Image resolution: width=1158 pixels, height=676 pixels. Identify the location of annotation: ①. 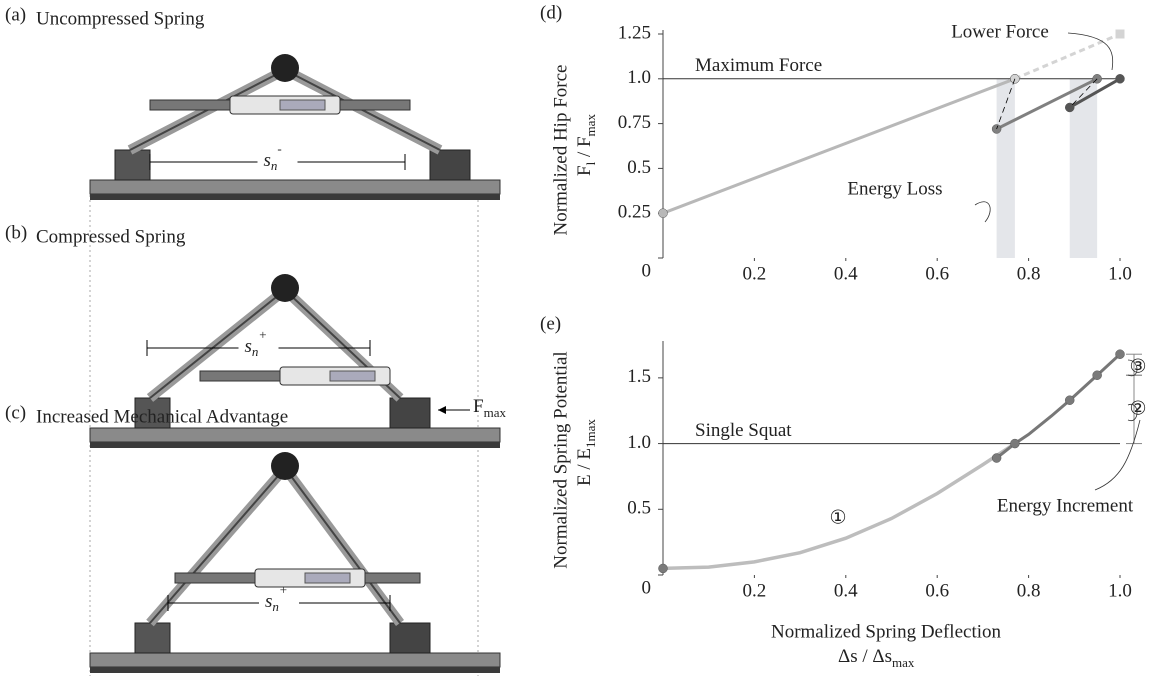
(837, 517).